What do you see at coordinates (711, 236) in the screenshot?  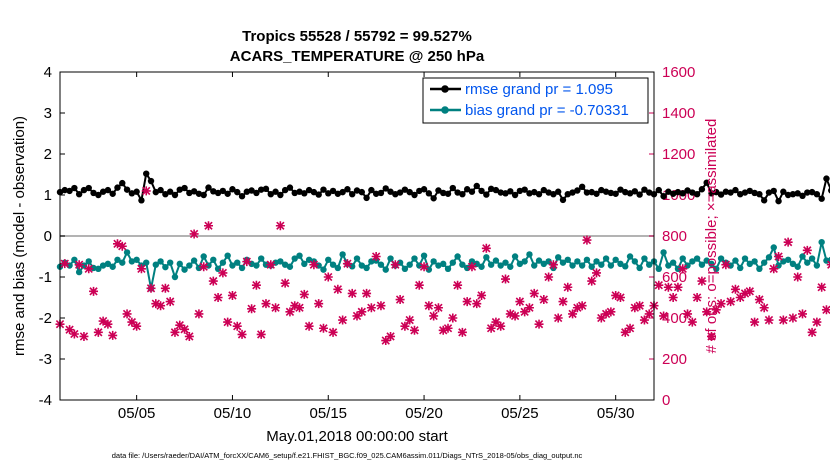 I see `y-axis-label-right: # of obs: o=possible; ×=assimilated` at bounding box center [711, 236].